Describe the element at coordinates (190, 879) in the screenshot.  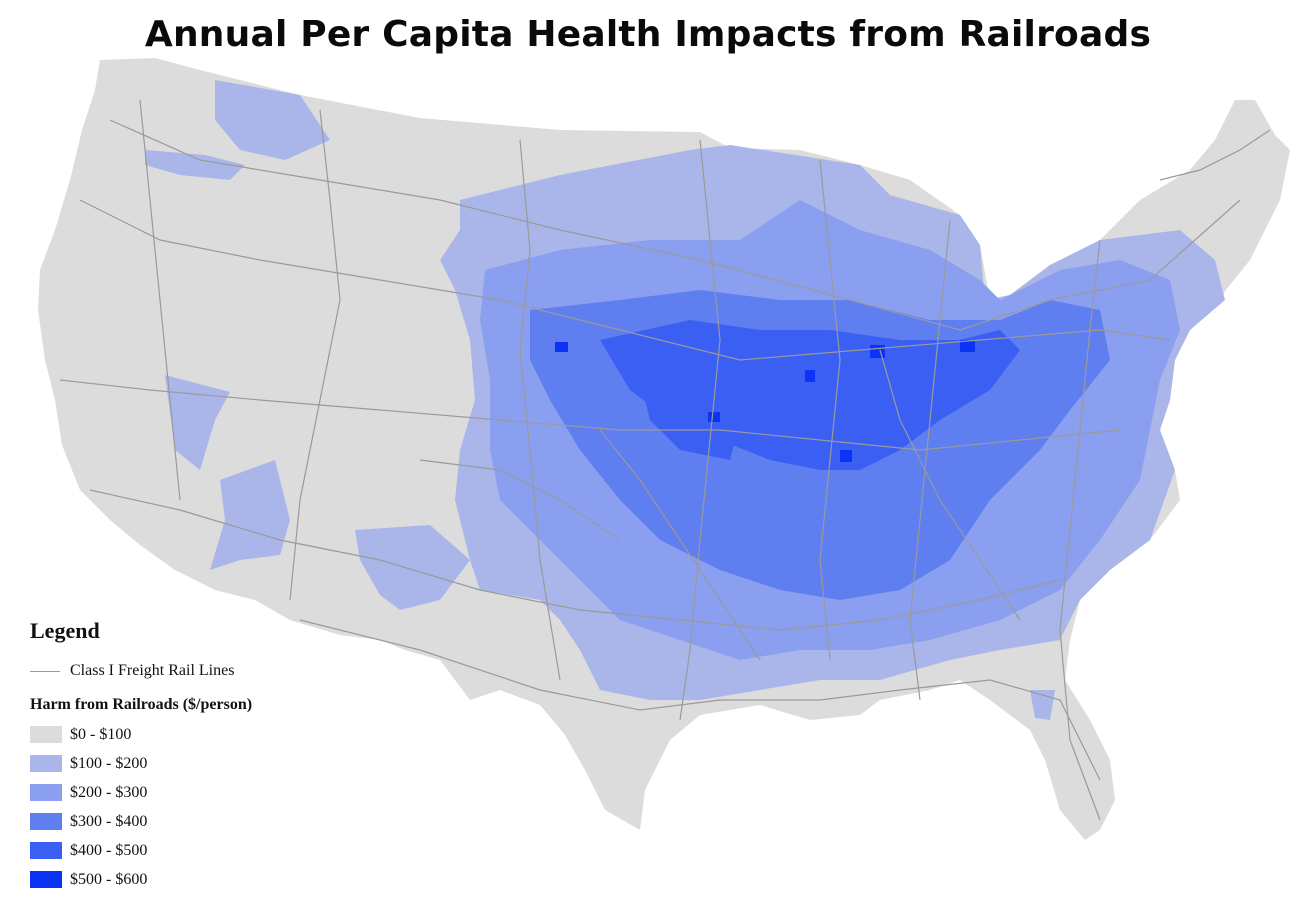
I see `legend-bin: $500 - $600` at that location.